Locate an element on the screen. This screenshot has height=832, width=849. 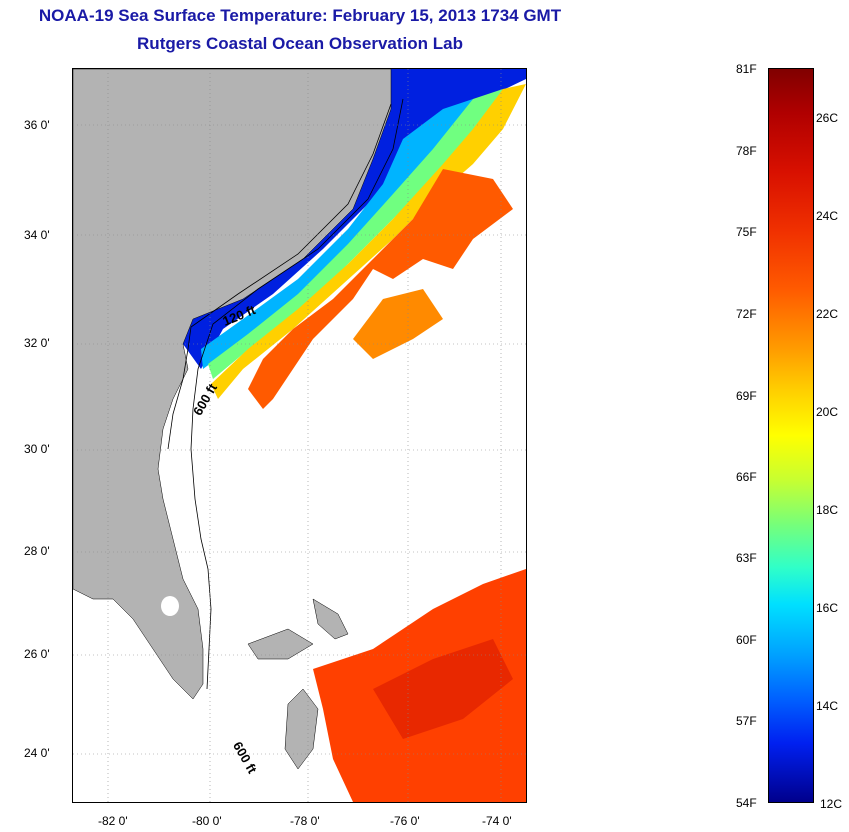
lon-tick-label: -82 0' is located at coordinates (113, 821).